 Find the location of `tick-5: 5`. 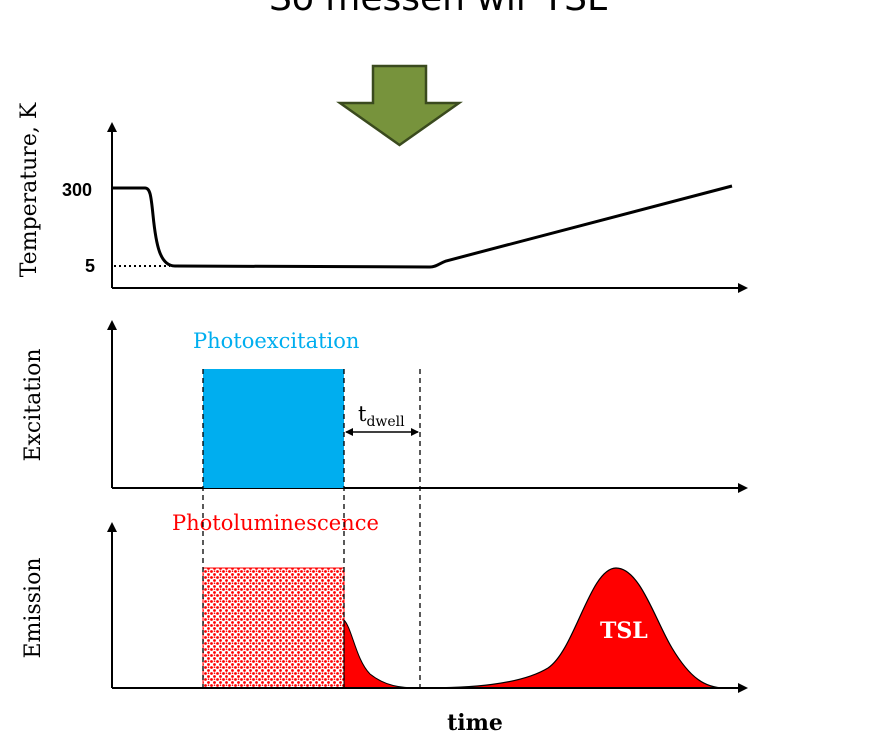

tick-5: 5 is located at coordinates (90, 266).